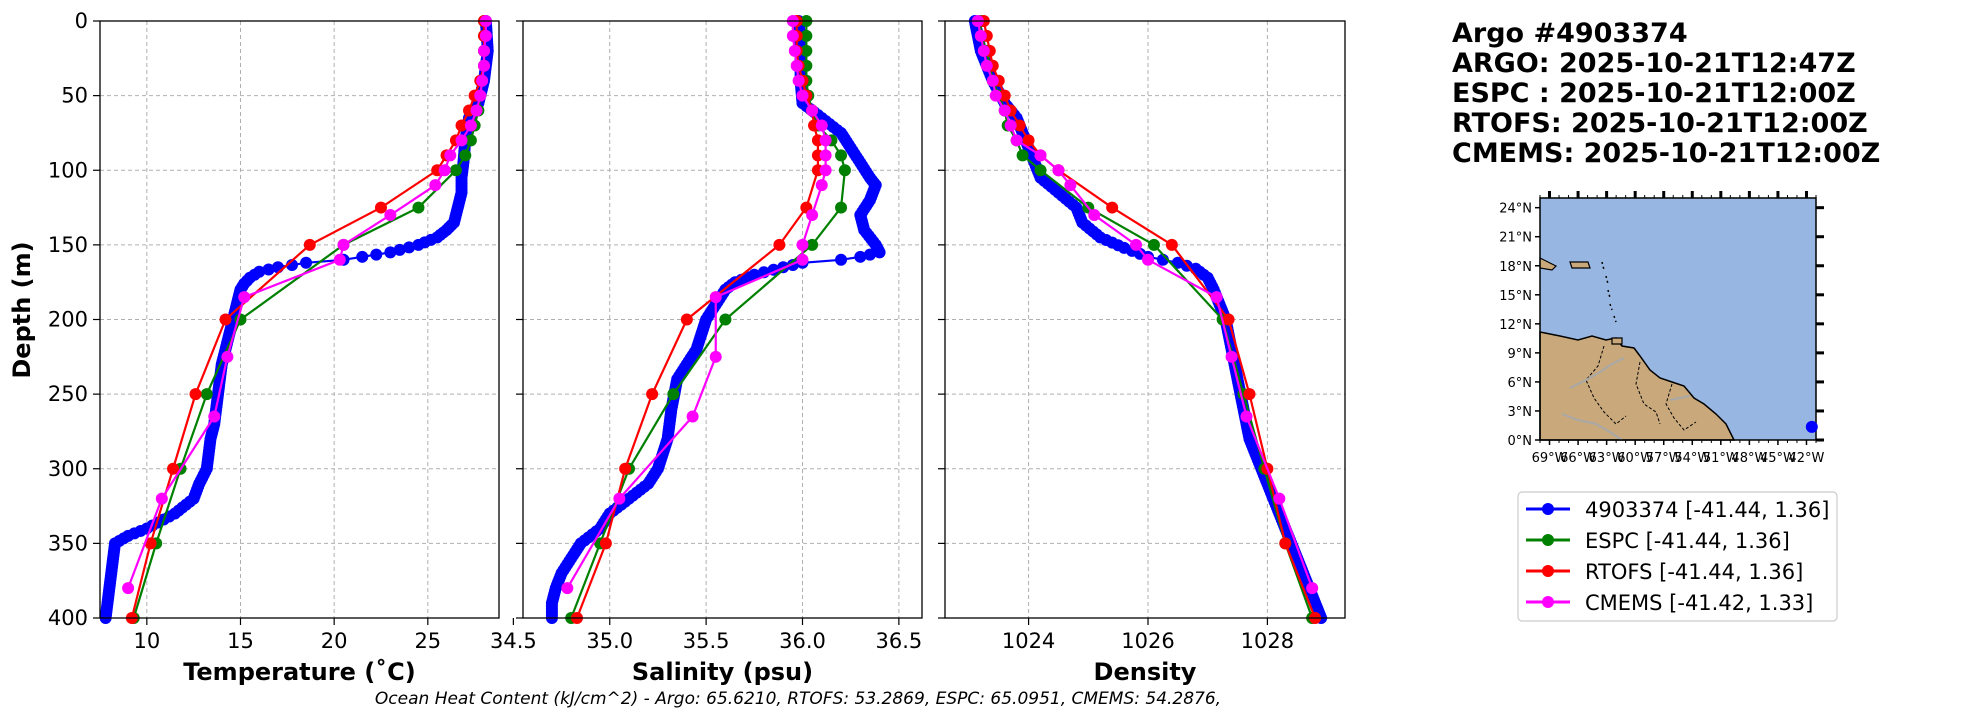 This screenshot has width=1967, height=712. Describe the element at coordinates (1654, 93) in the screenshot. I see `header-line-espc-time: ESPC : 2025-10-21T12:00Z` at that location.